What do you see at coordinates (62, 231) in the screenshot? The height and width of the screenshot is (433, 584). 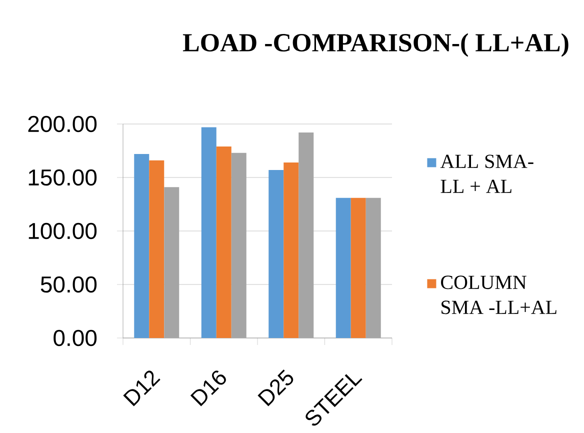 I see `y-tick-label: 100.00` at bounding box center [62, 231].